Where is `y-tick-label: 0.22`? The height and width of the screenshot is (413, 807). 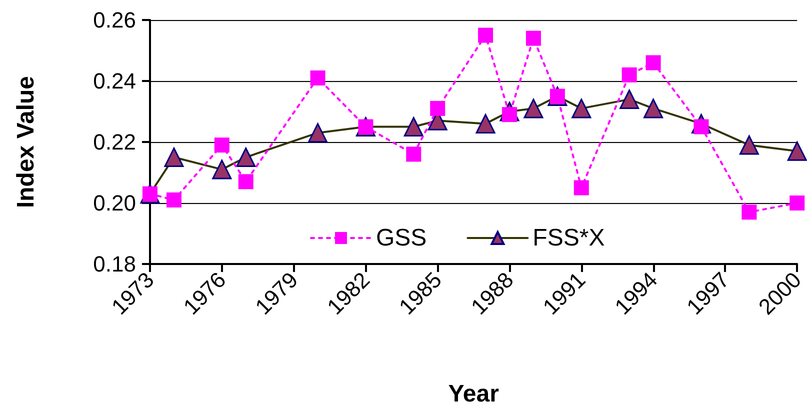
y-tick-label: 0.22 is located at coordinates (114, 142).